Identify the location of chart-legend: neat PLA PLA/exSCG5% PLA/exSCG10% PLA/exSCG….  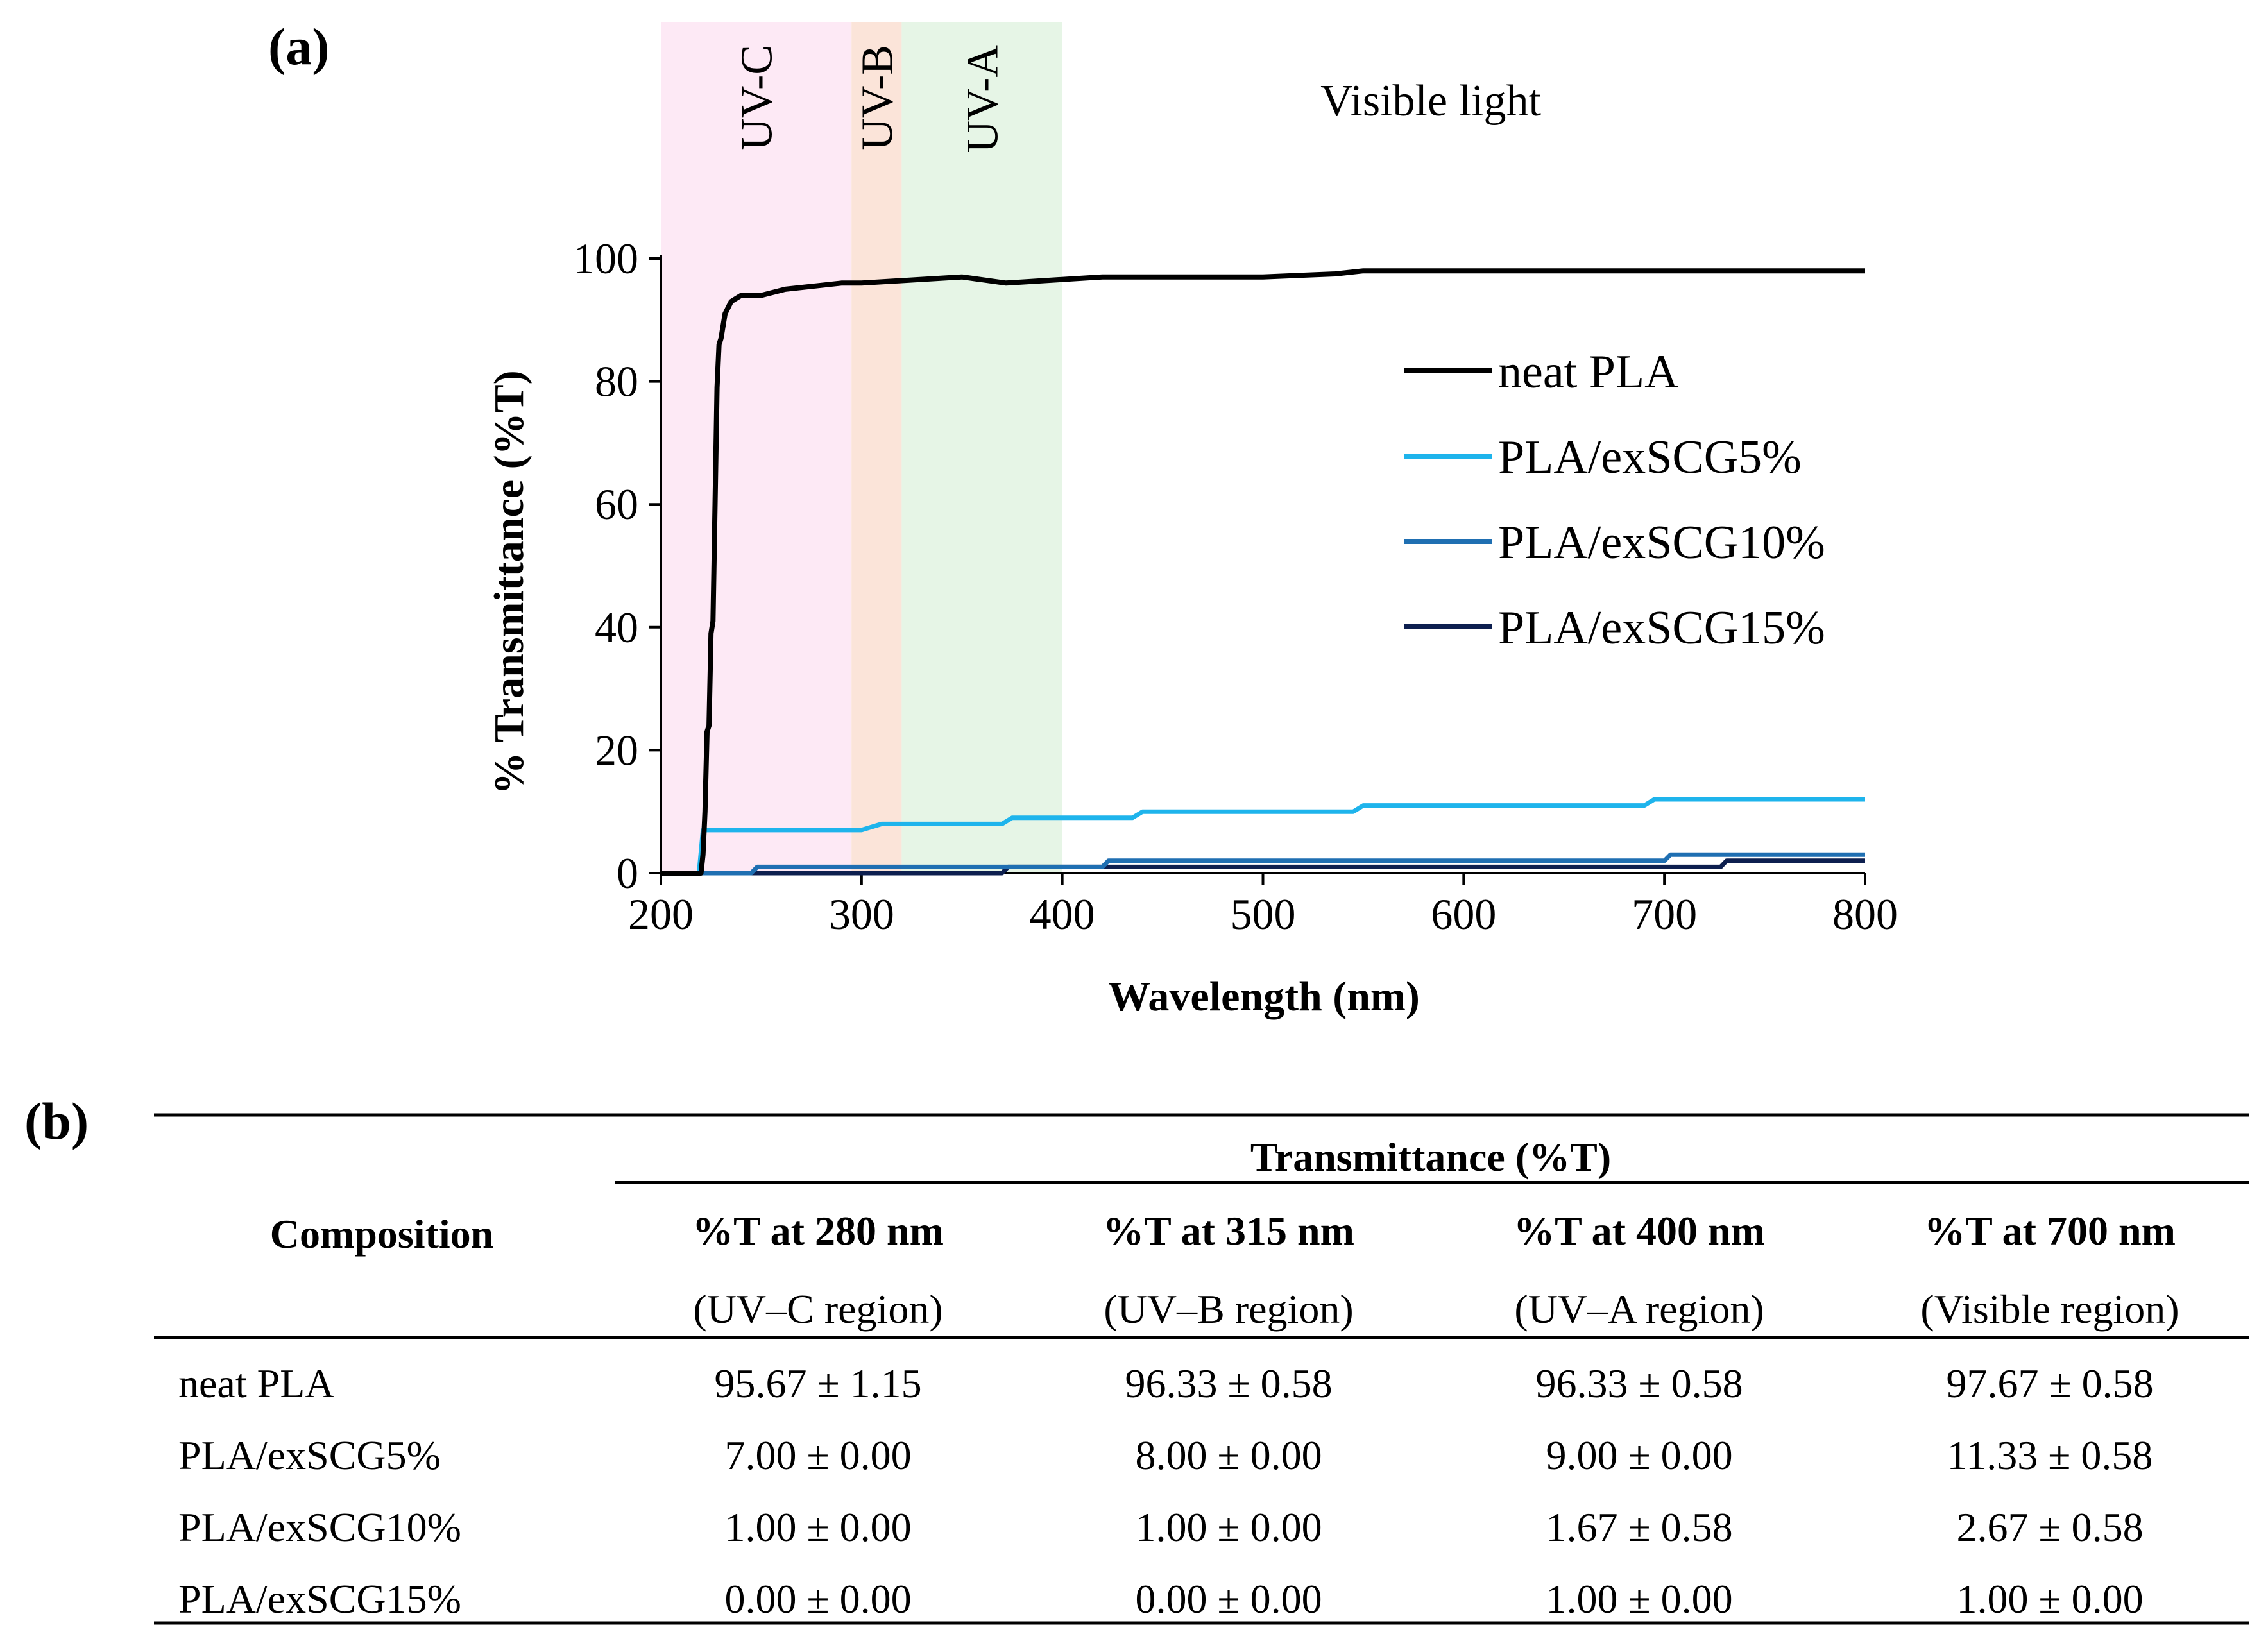
(1614, 500).